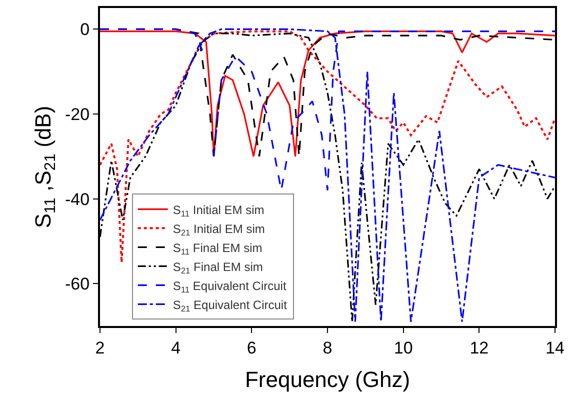  Describe the element at coordinates (176, 348) in the screenshot. I see `x-tick-label: 4` at that location.